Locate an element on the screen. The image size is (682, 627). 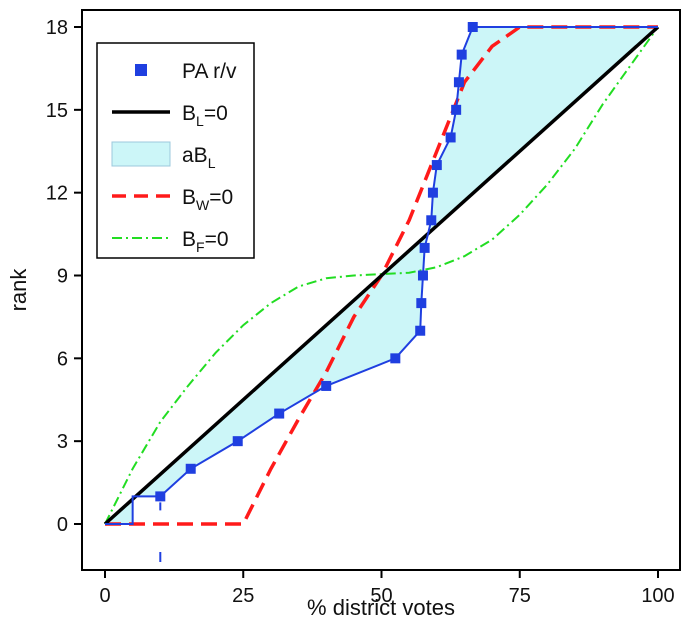
legend-symbol-pa is located at coordinates (141, 70).